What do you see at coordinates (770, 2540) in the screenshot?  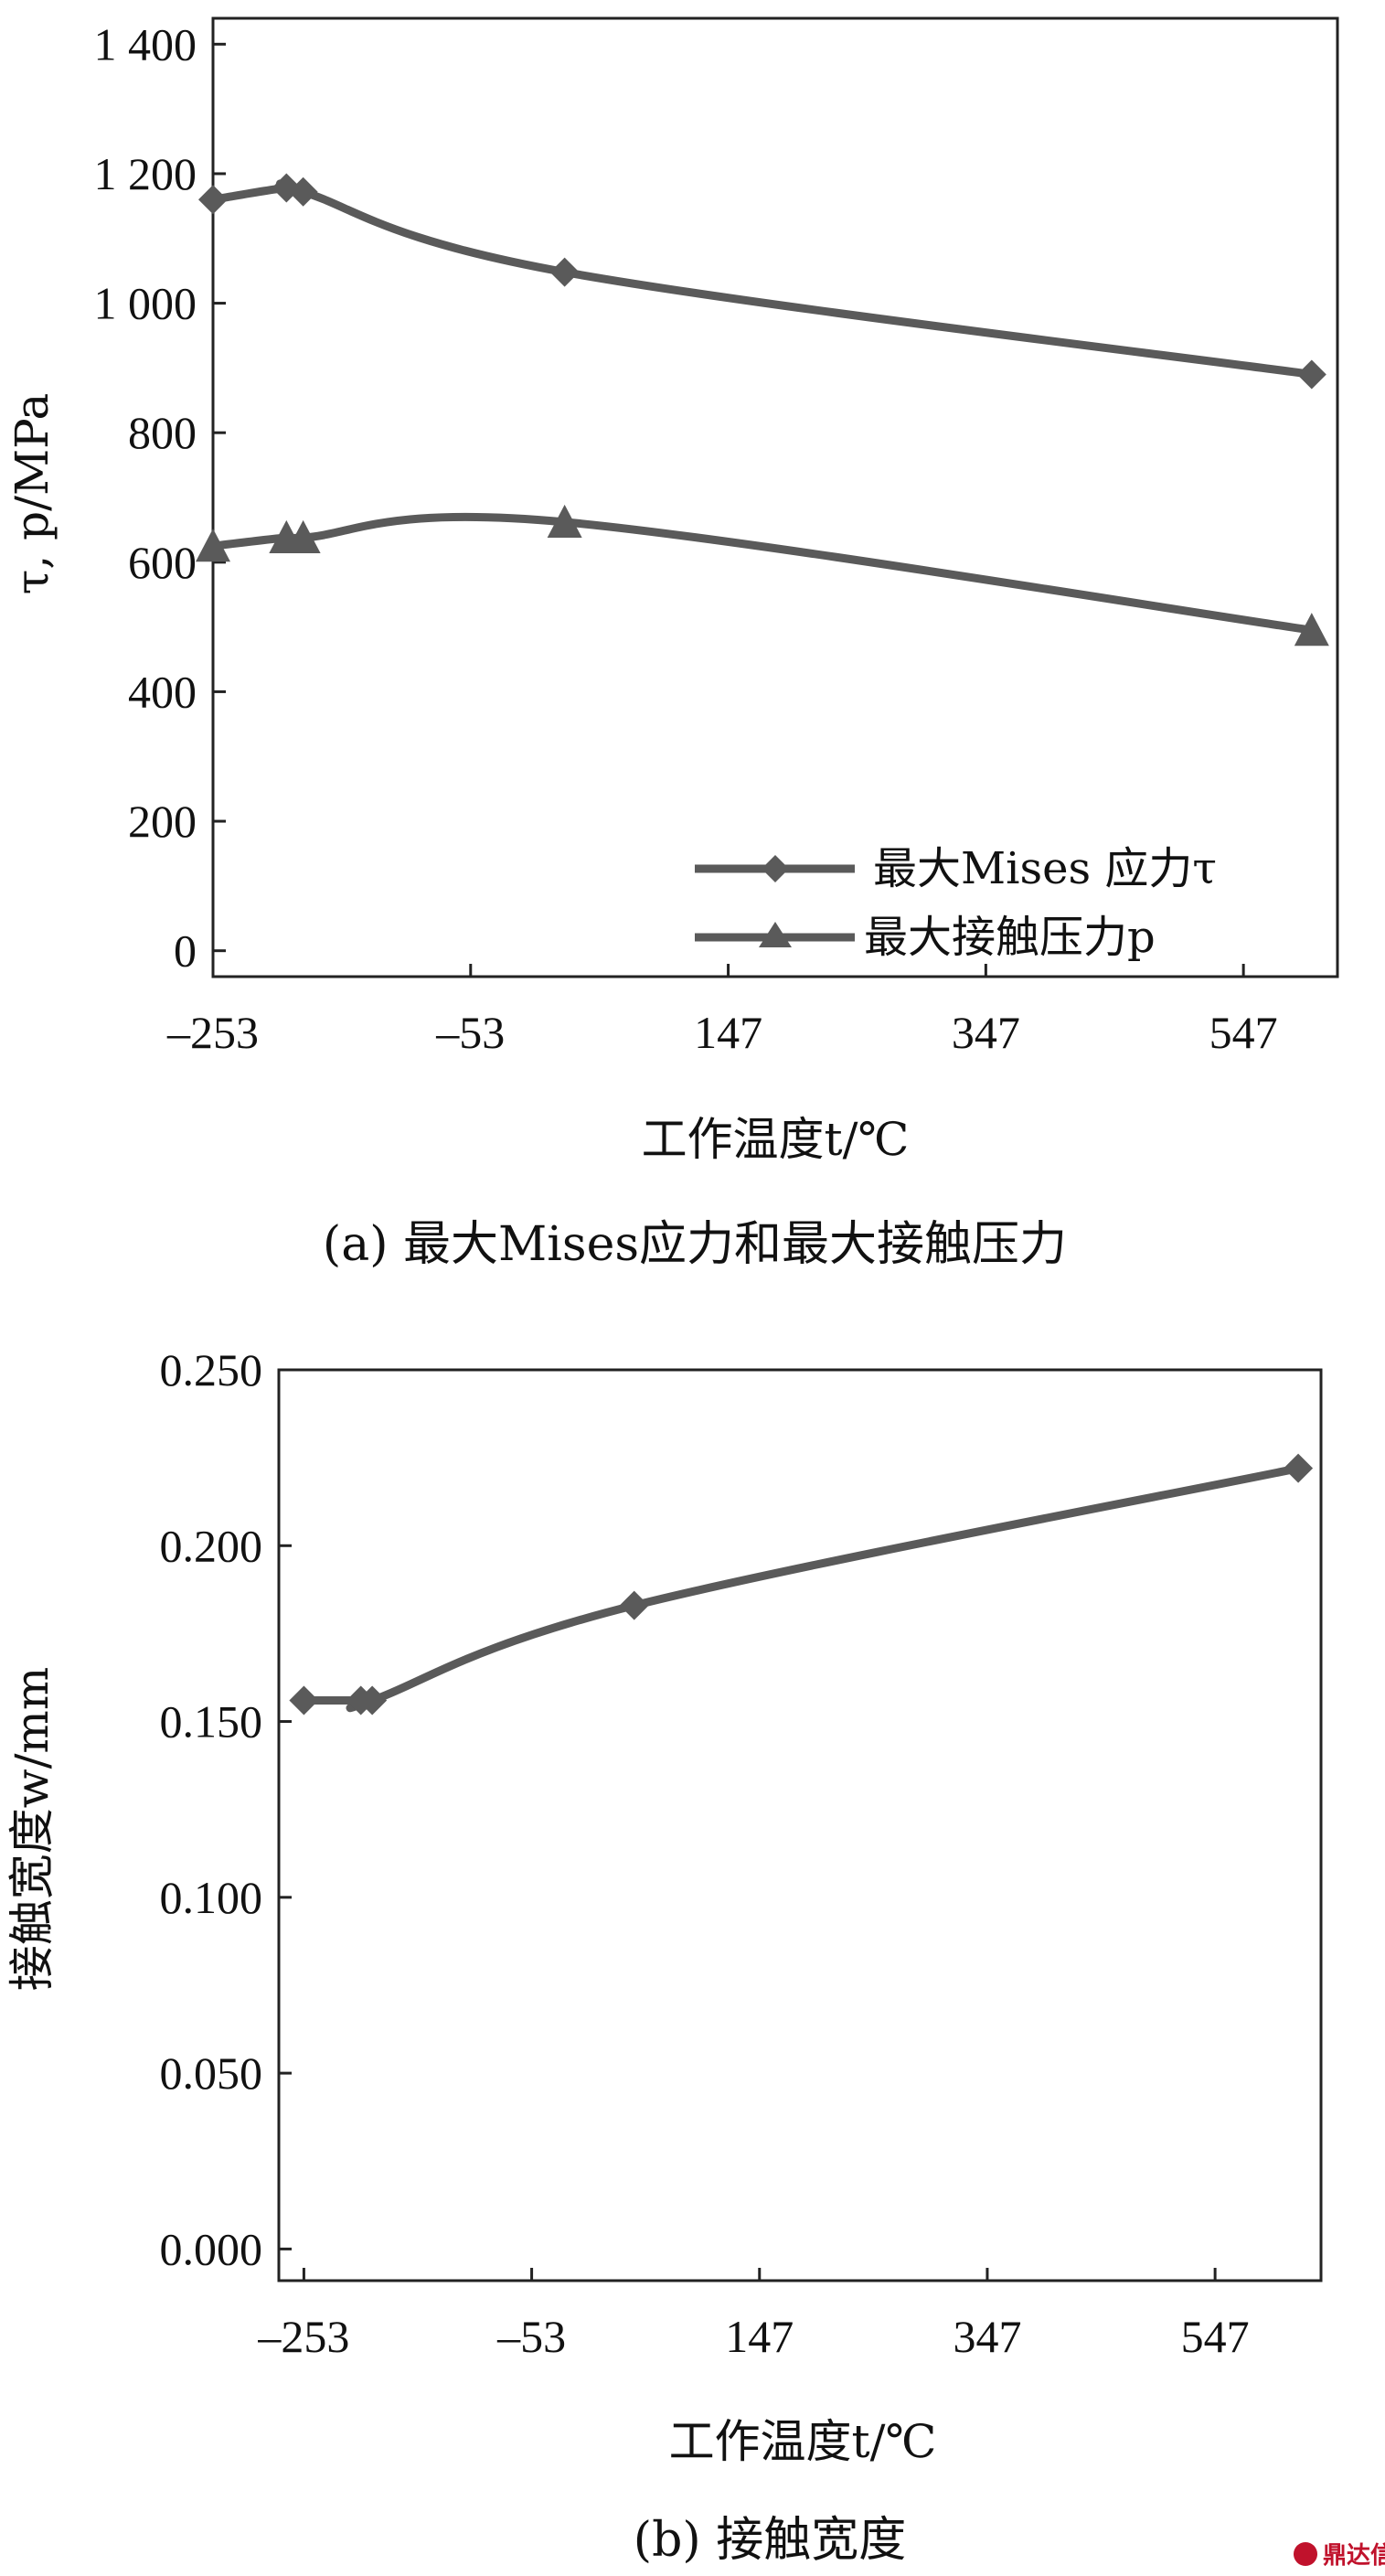 I see `caption-b: (b) 接触宽度` at bounding box center [770, 2540].